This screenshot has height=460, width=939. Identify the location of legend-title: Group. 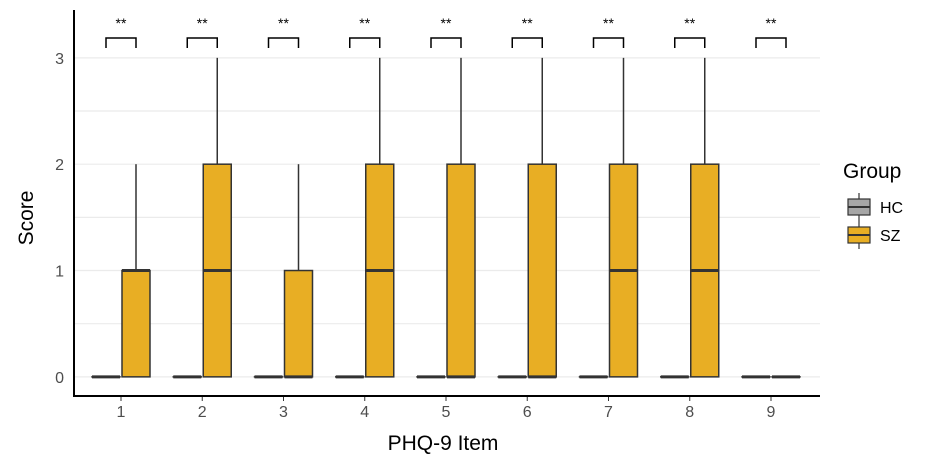
(872, 171).